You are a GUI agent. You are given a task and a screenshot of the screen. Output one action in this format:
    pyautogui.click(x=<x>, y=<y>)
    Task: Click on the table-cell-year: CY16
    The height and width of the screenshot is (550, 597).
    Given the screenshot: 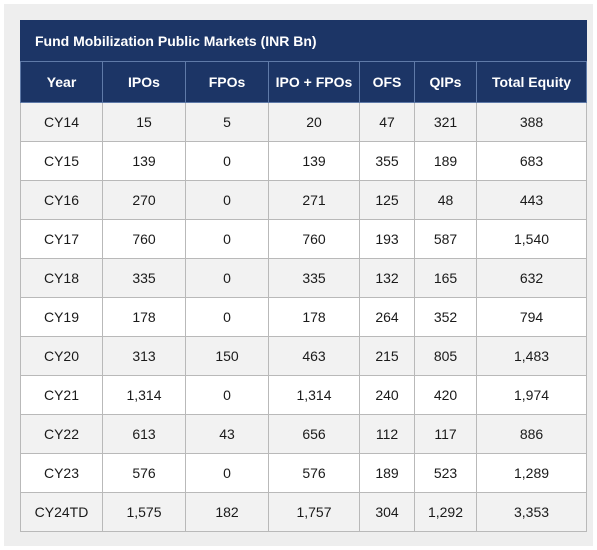 What is the action you would take?
    pyautogui.click(x=61, y=200)
    